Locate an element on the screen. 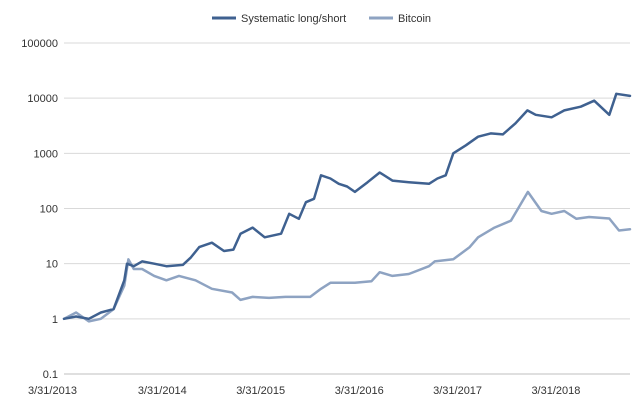 This screenshot has width=640, height=405. y-tick-label: 10 is located at coordinates (52, 265).